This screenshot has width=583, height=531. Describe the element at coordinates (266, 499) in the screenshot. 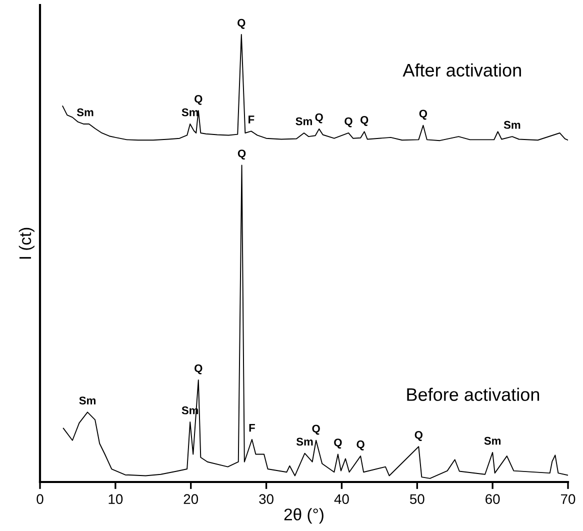

I see `x-tick-label: 30` at that location.